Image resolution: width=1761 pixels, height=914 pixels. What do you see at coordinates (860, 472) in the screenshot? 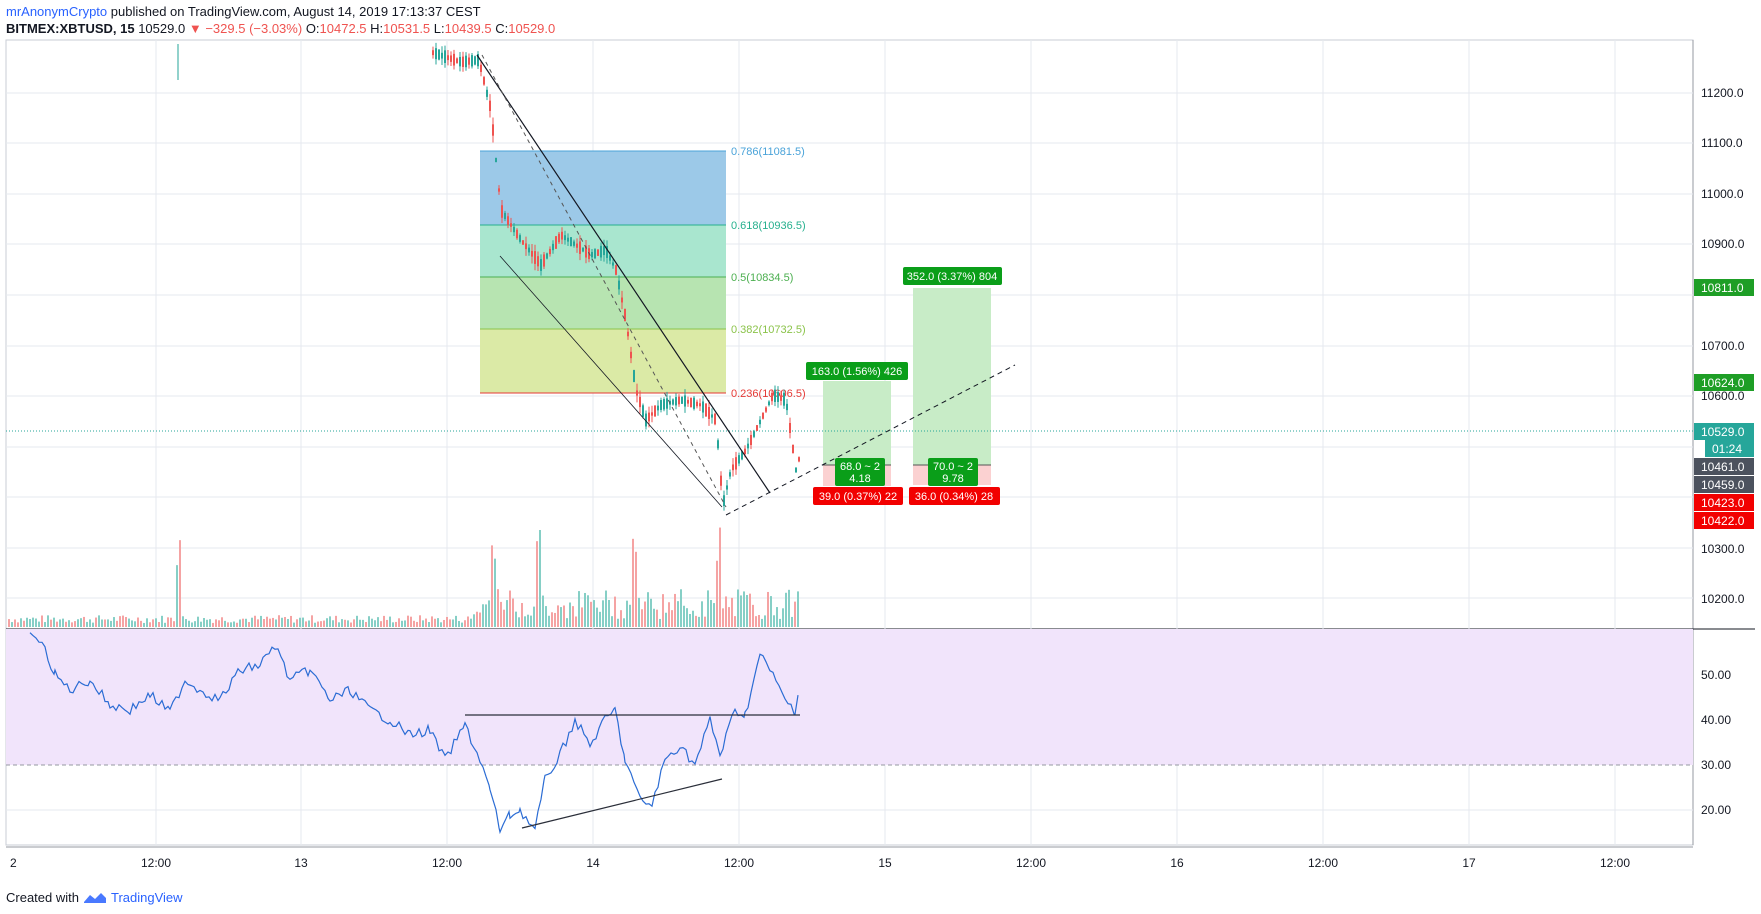
I see `position-1-ratio-bg` at bounding box center [860, 472].